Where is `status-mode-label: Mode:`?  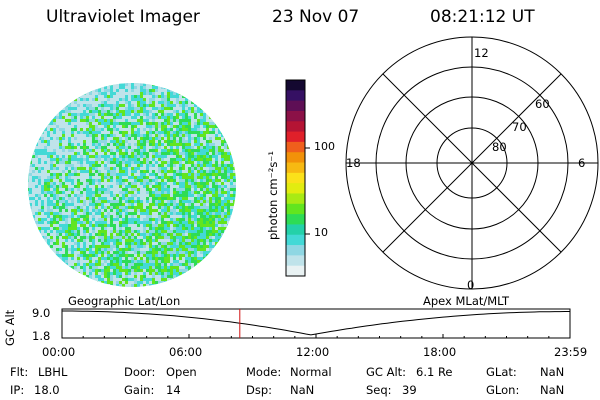
status-mode-label: Mode: is located at coordinates (264, 372).